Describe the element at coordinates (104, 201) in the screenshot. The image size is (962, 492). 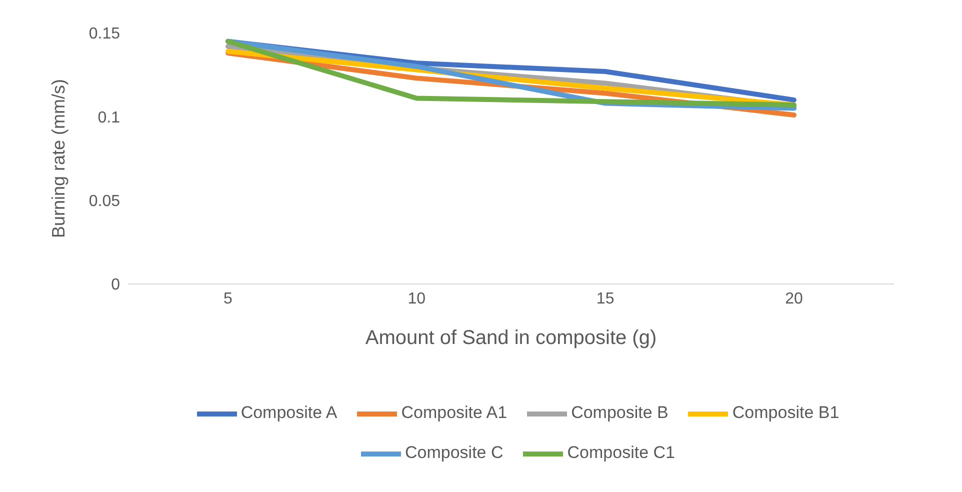
I see `y-tick-label: 0.05` at that location.